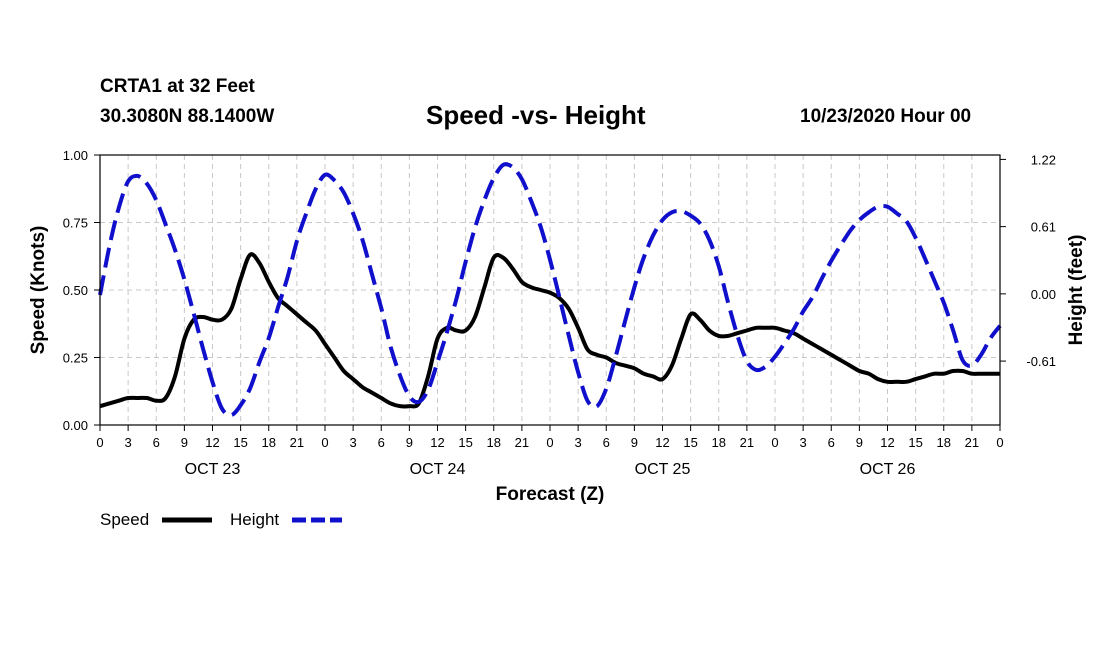  What do you see at coordinates (663, 469) in the screenshot?
I see `day-label: OCT 25` at bounding box center [663, 469].